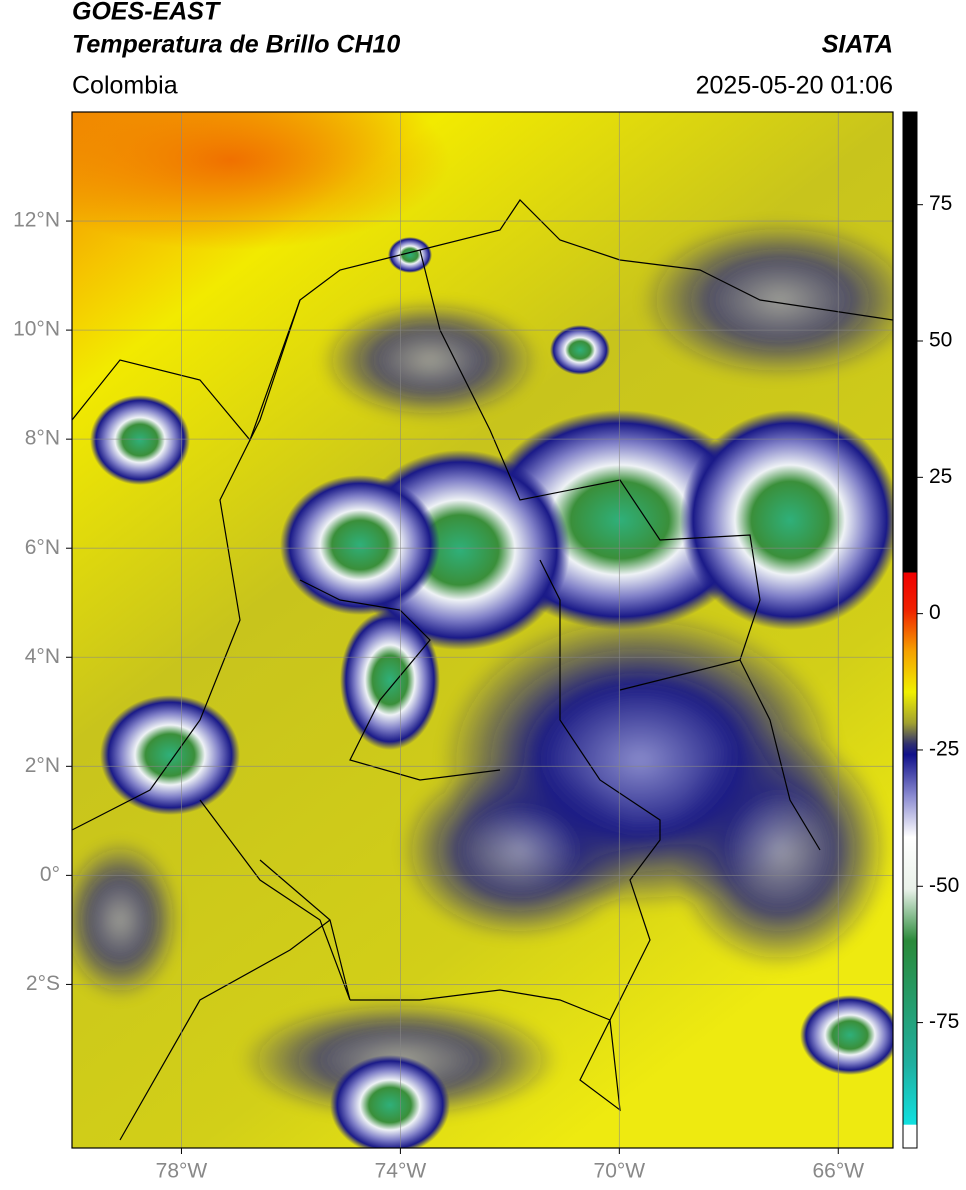 The height and width of the screenshot is (1190, 966). I want to click on x-tick-label: 66°W, so click(838, 1171).